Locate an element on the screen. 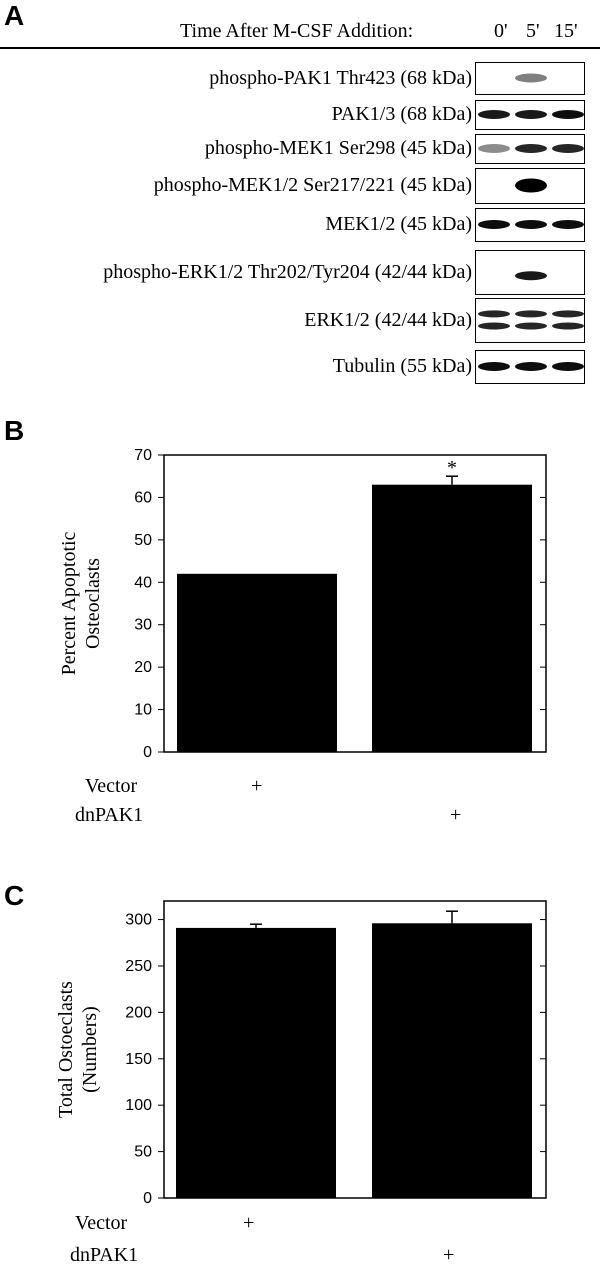 This screenshot has width=600, height=1272. dnpak1-plus-2: + is located at coordinates (456, 815).